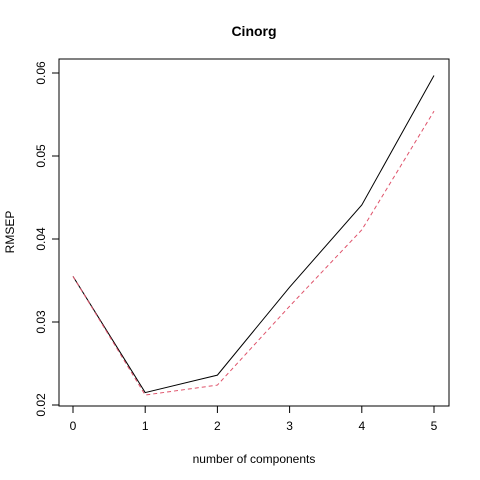  What do you see at coordinates (434, 426) in the screenshot?
I see `x-tick-label: 5` at bounding box center [434, 426].